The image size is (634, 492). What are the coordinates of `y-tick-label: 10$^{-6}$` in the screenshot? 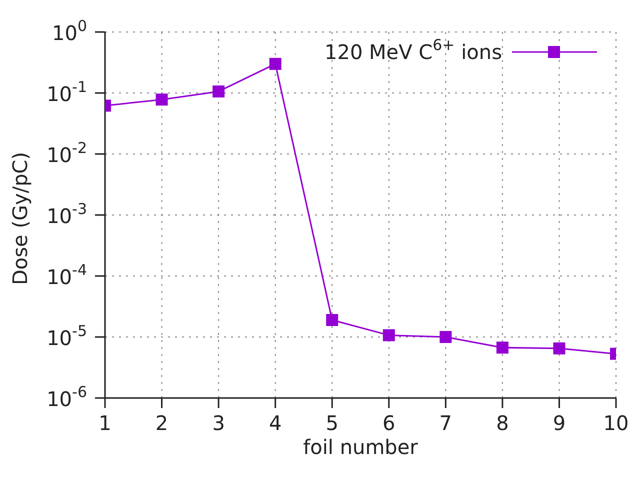 It's located at (66, 397).